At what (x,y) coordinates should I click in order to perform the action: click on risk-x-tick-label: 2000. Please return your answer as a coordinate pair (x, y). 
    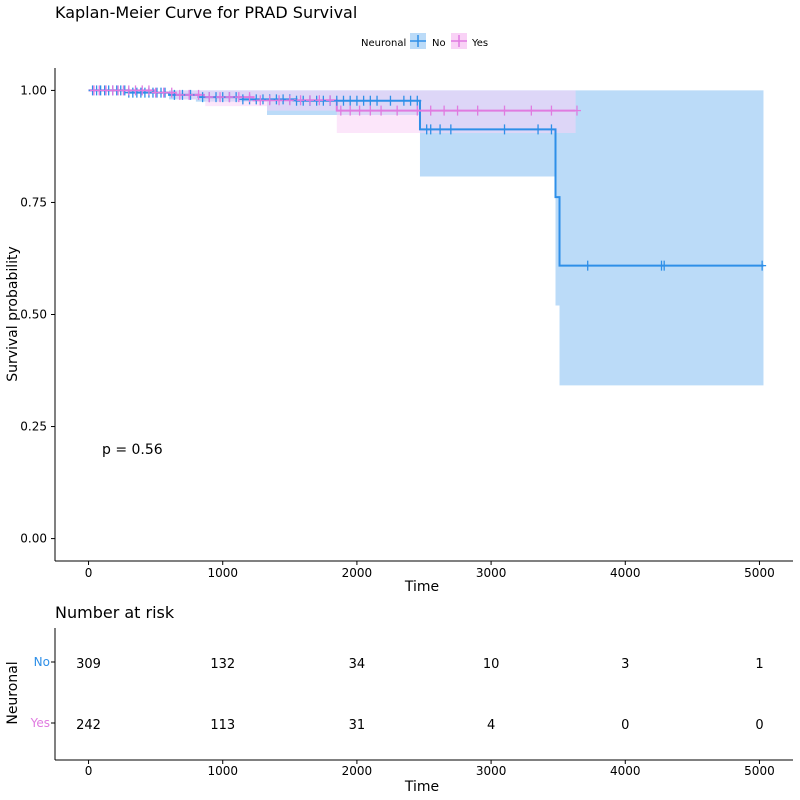
    Looking at the image, I should click on (357, 771).